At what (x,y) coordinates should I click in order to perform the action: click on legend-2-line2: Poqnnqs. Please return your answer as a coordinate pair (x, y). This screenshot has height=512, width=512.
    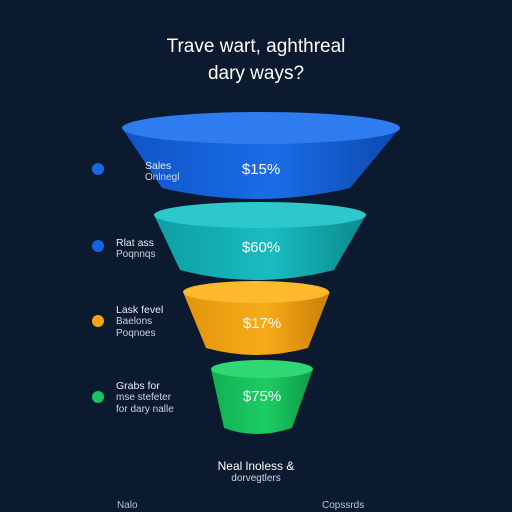
    Looking at the image, I should click on (136, 254).